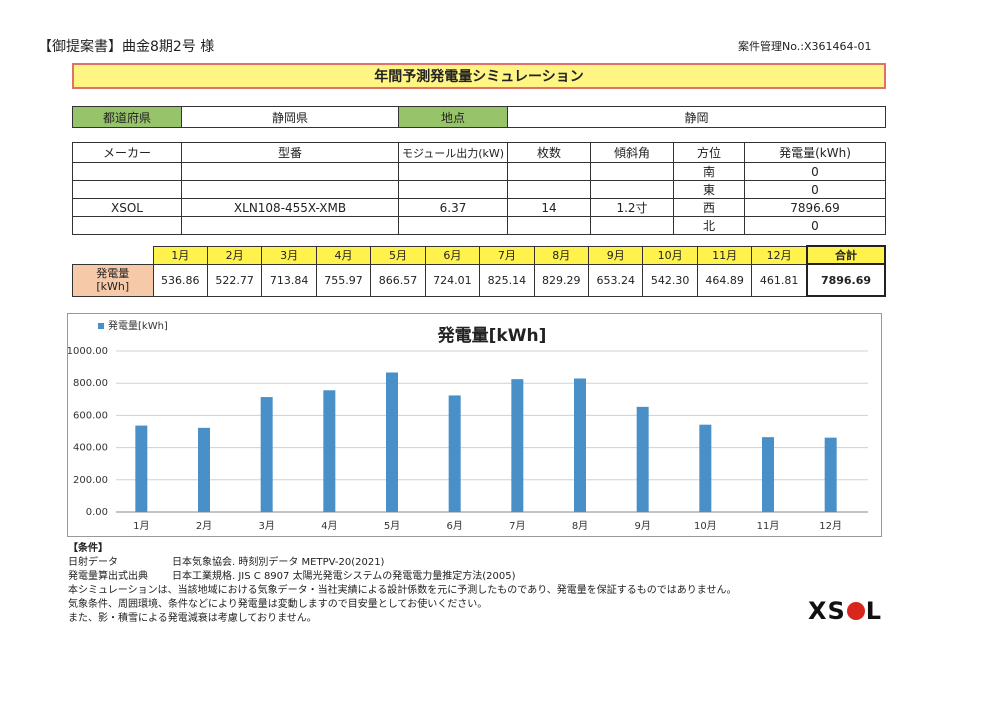 This screenshot has height=707, width=1000. What do you see at coordinates (452, 280) in the screenshot?
I see `month-value: 724.01` at bounding box center [452, 280].